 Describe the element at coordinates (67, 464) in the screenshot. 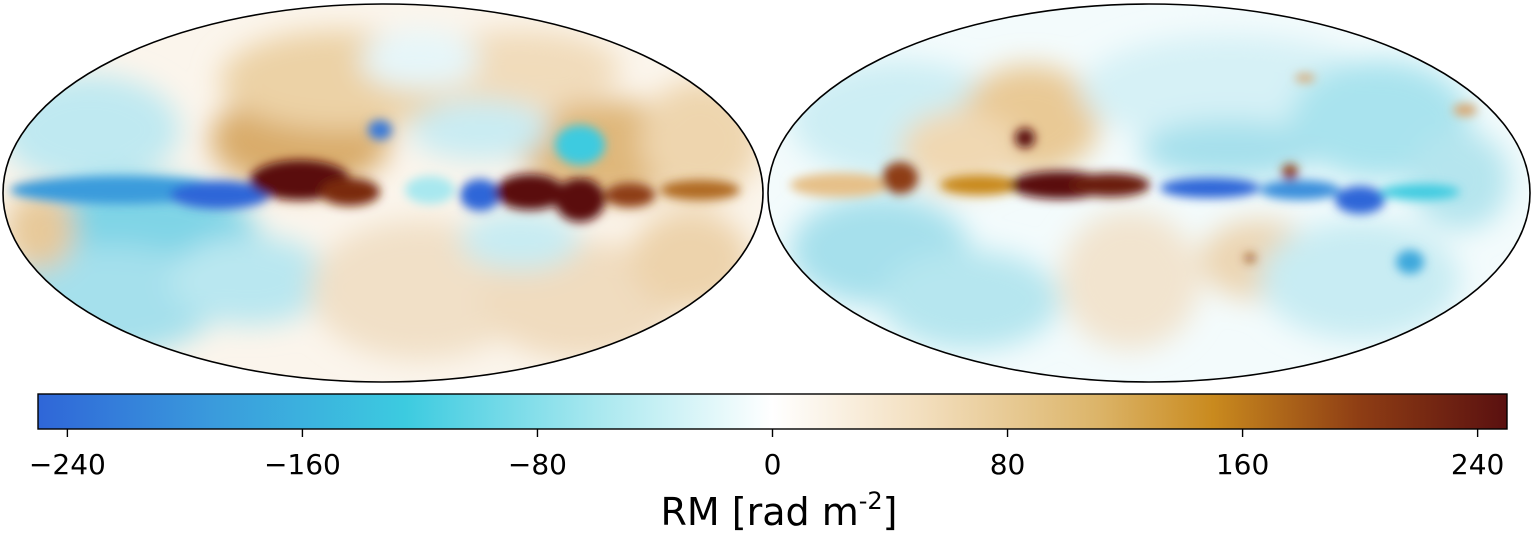

I see `colorbar-tick-label: −240` at that location.